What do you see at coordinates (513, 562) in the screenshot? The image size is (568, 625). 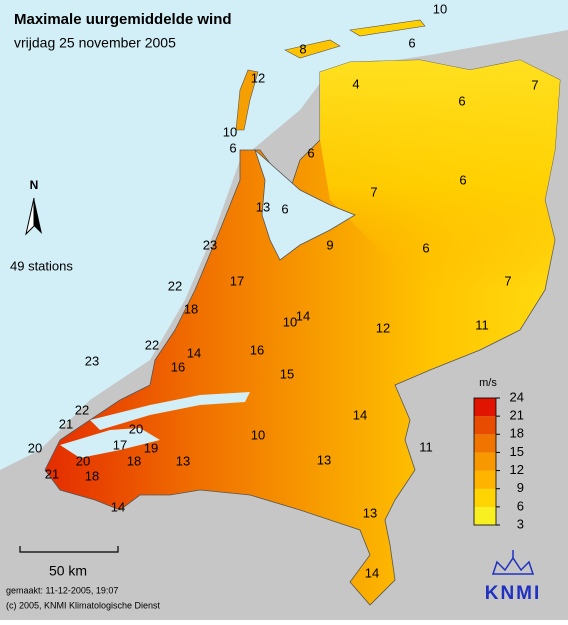 I see `logo-crown` at bounding box center [513, 562].